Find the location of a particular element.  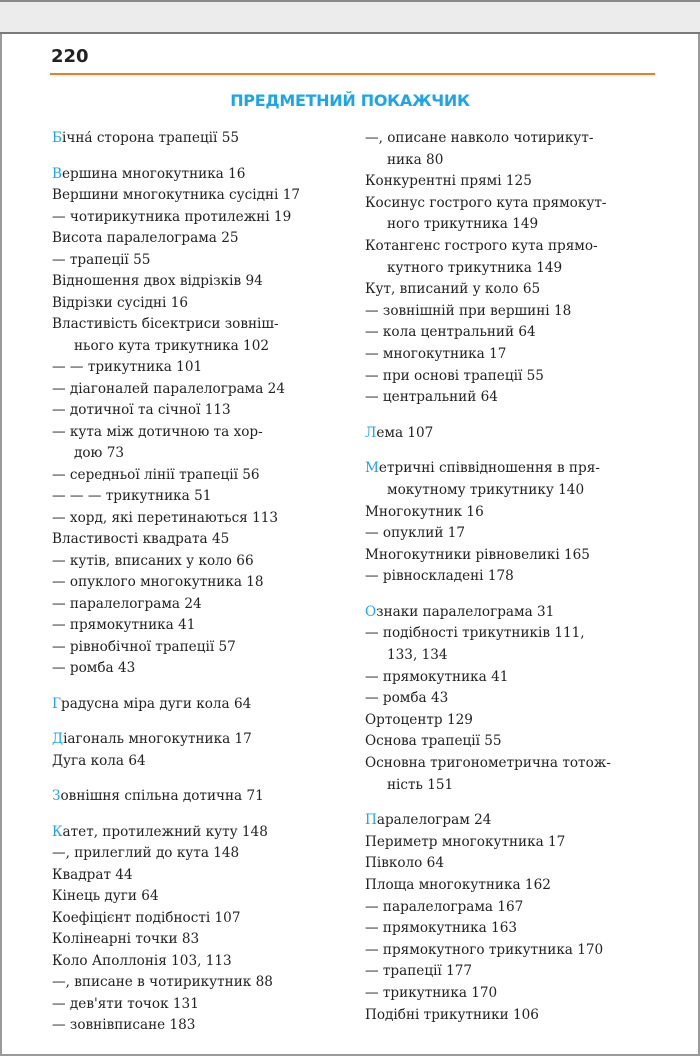

index-entry-text: Периметр многокутника 17 is located at coordinates (465, 841).